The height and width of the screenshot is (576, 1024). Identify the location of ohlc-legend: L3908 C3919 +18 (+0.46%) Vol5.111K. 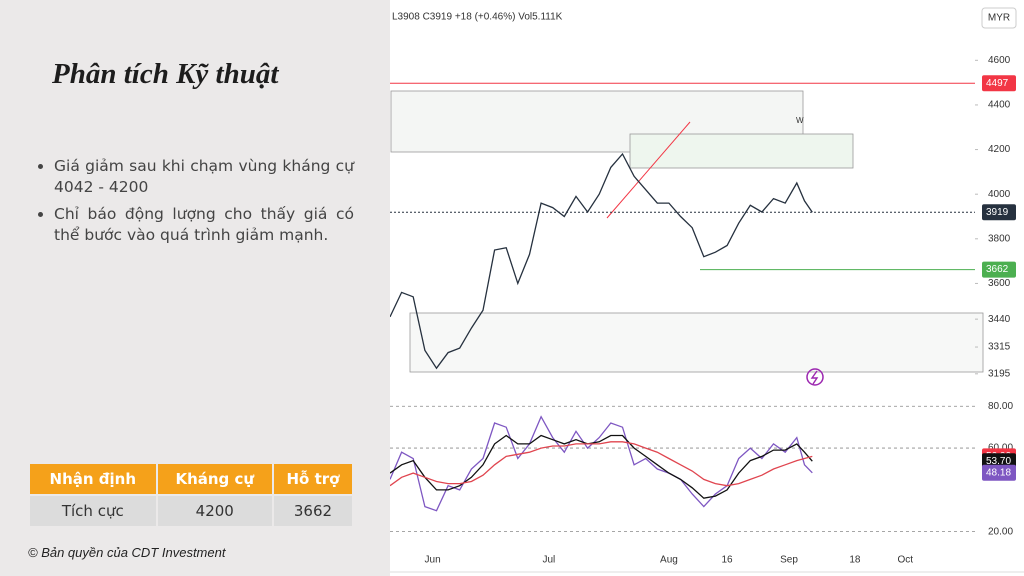
(477, 17).